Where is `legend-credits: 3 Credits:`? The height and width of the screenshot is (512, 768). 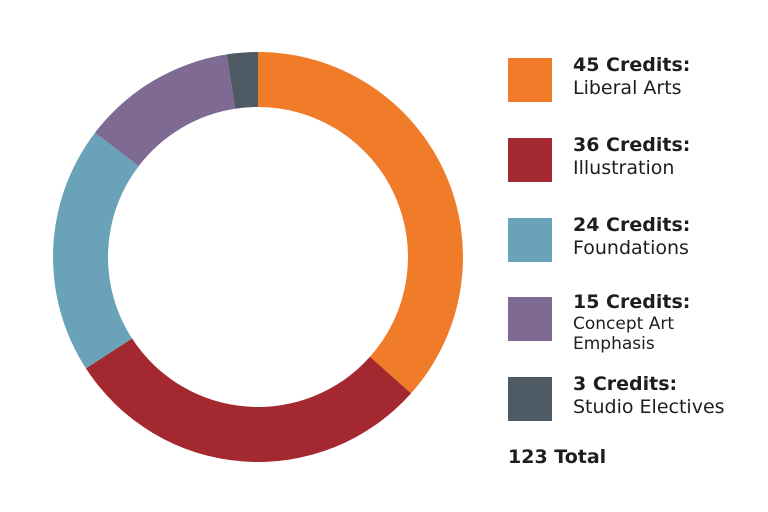
legend-credits: 3 Credits: is located at coordinates (625, 384).